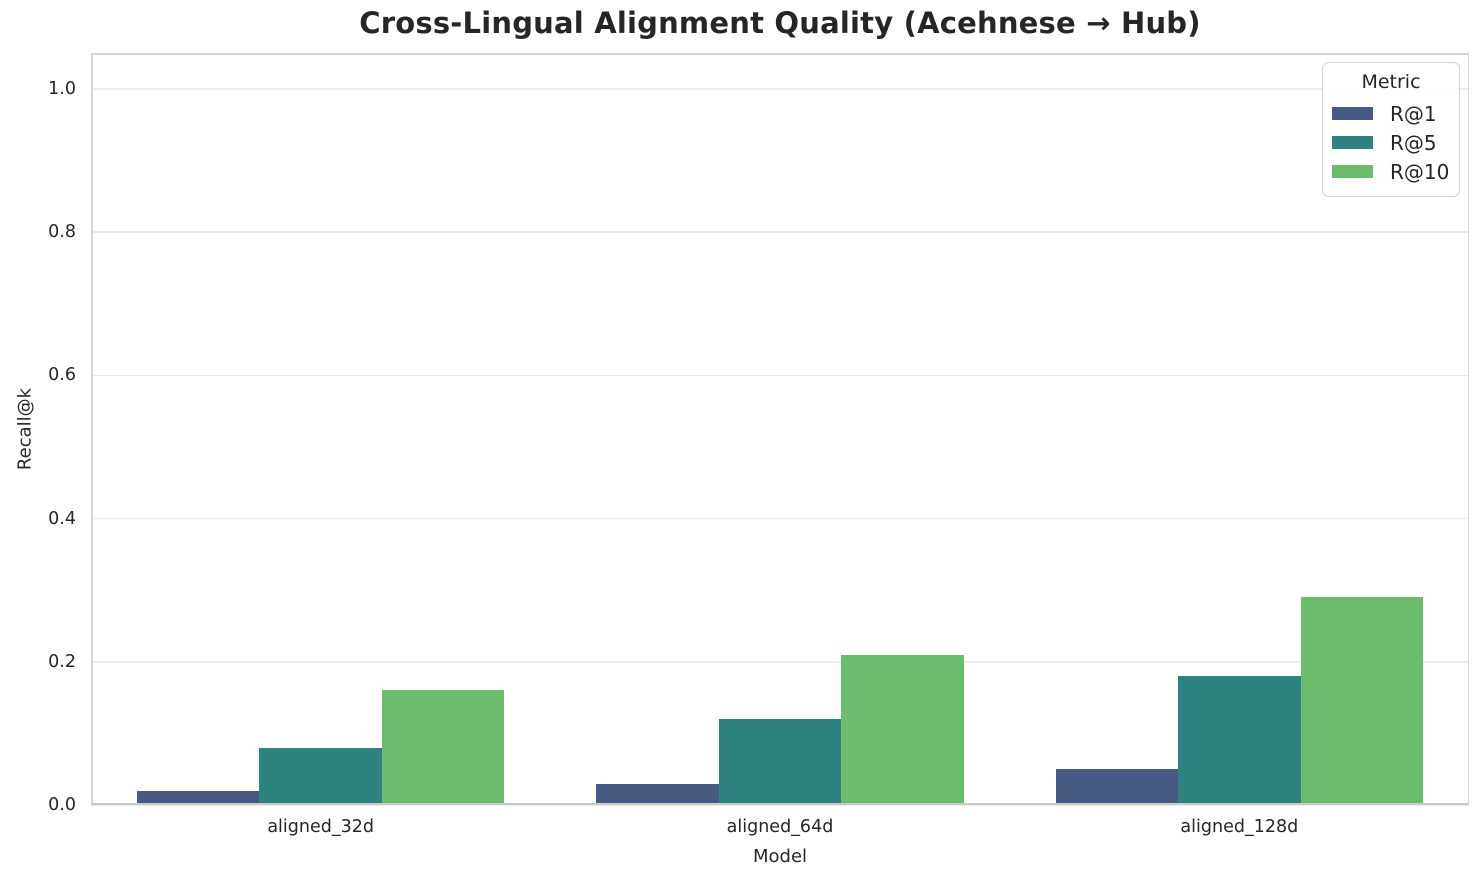 The height and width of the screenshot is (885, 1484). Describe the element at coordinates (443, 747) in the screenshot. I see `bar-aligned_32d-R@10` at that location.